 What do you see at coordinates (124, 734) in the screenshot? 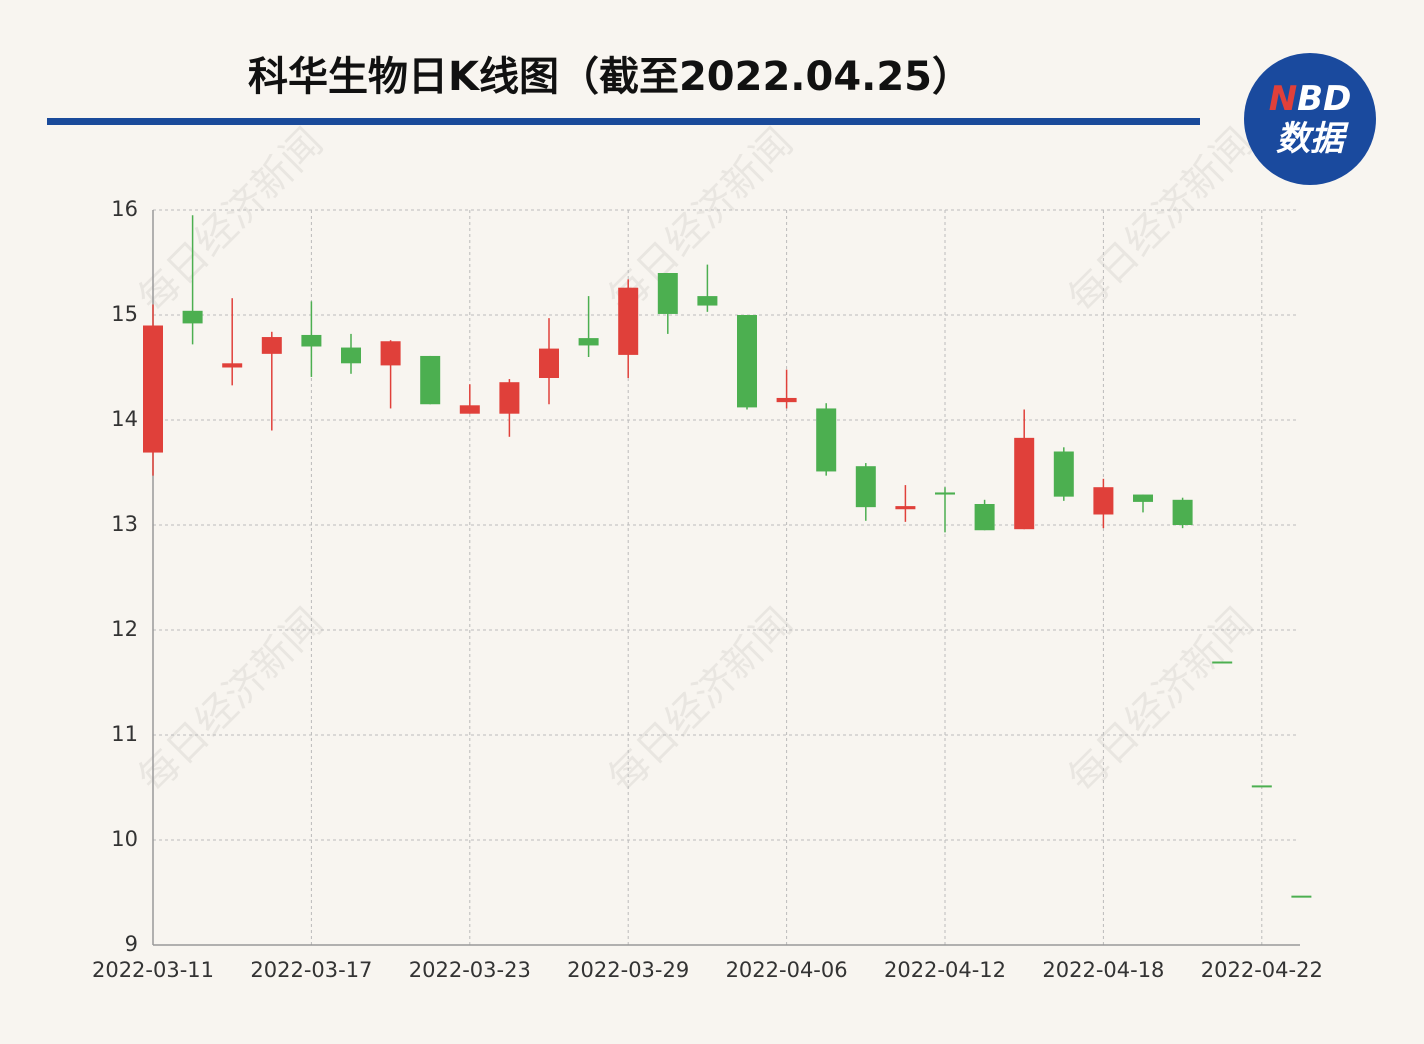
I see `y-tick-label: 11` at bounding box center [124, 734].